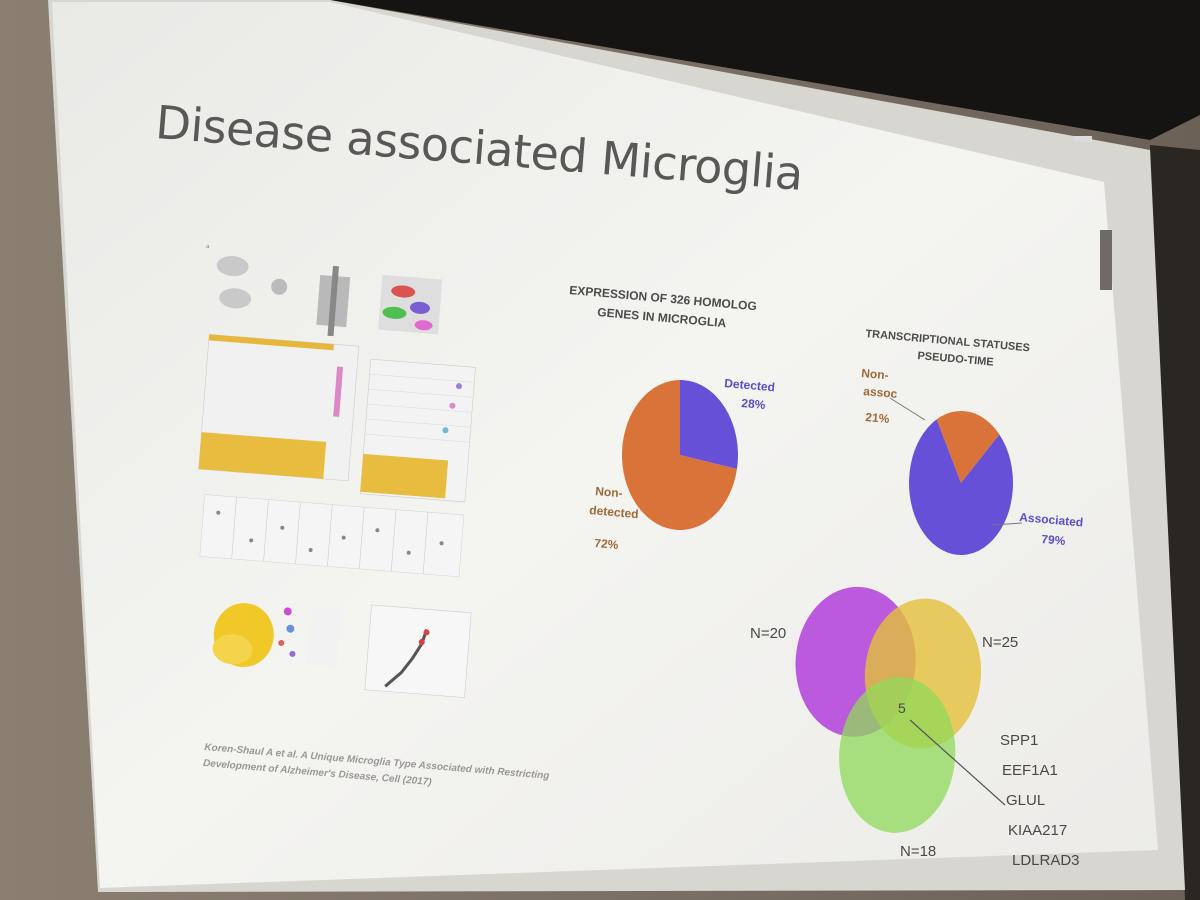 The image size is (1200, 900). Describe the element at coordinates (1030, 770) in the screenshot. I see `gene-item: EEF1A1` at that location.